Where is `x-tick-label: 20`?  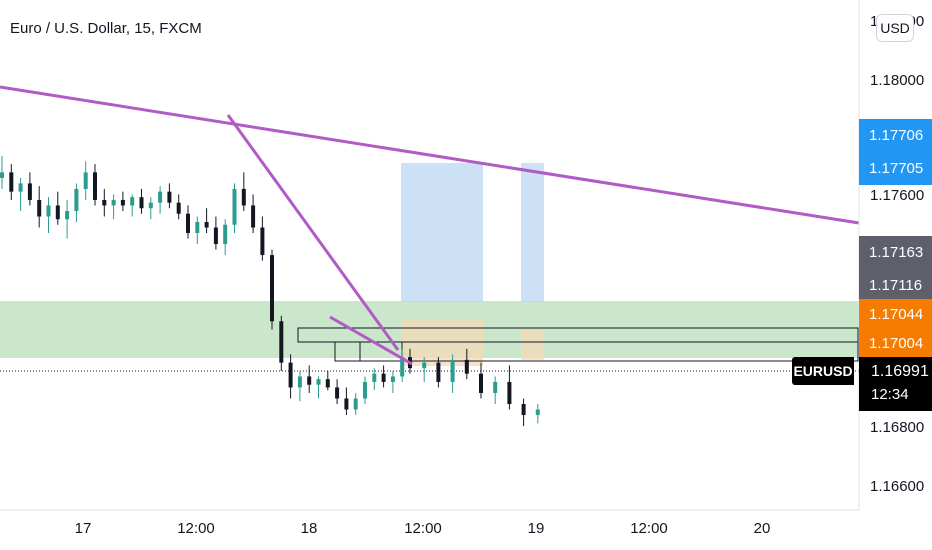
x-tick-label: 20 is located at coordinates (762, 528).